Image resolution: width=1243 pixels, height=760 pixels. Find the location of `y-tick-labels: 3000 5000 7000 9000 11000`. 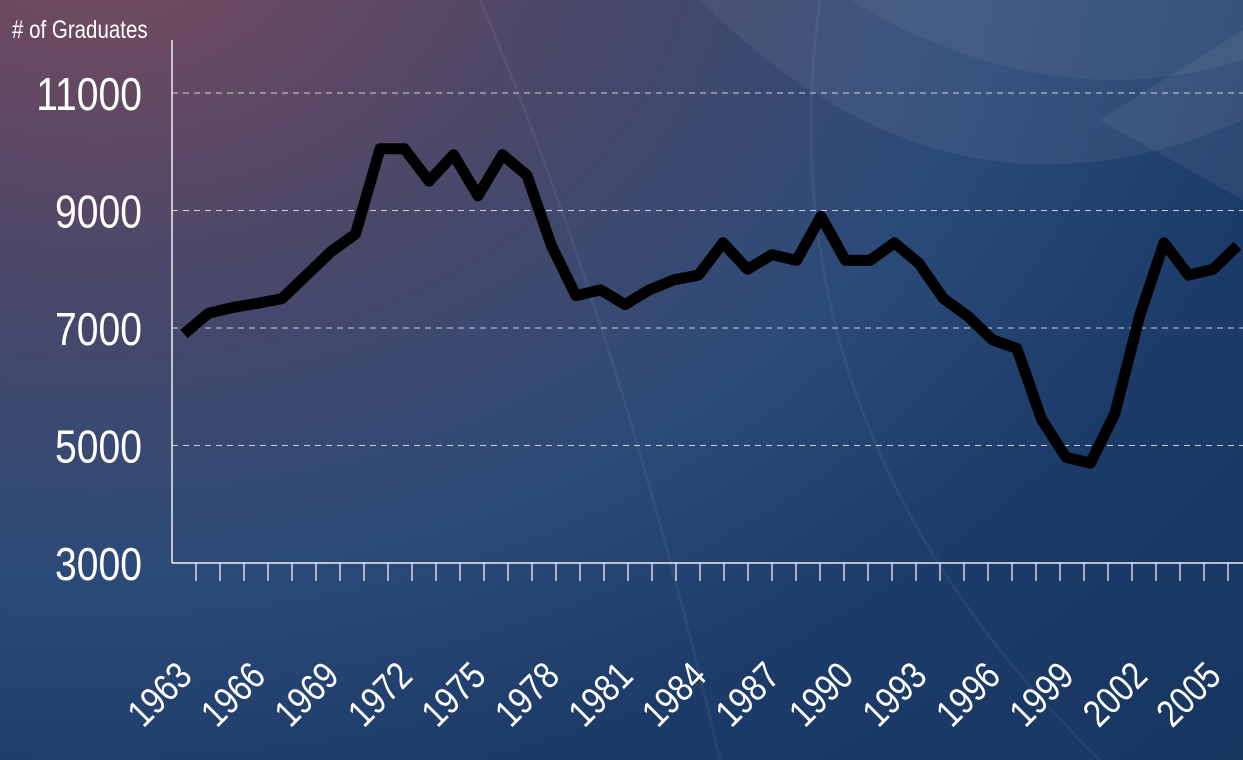

y-tick-labels: 3000 5000 7000 9000 11000 is located at coordinates (89, 330).